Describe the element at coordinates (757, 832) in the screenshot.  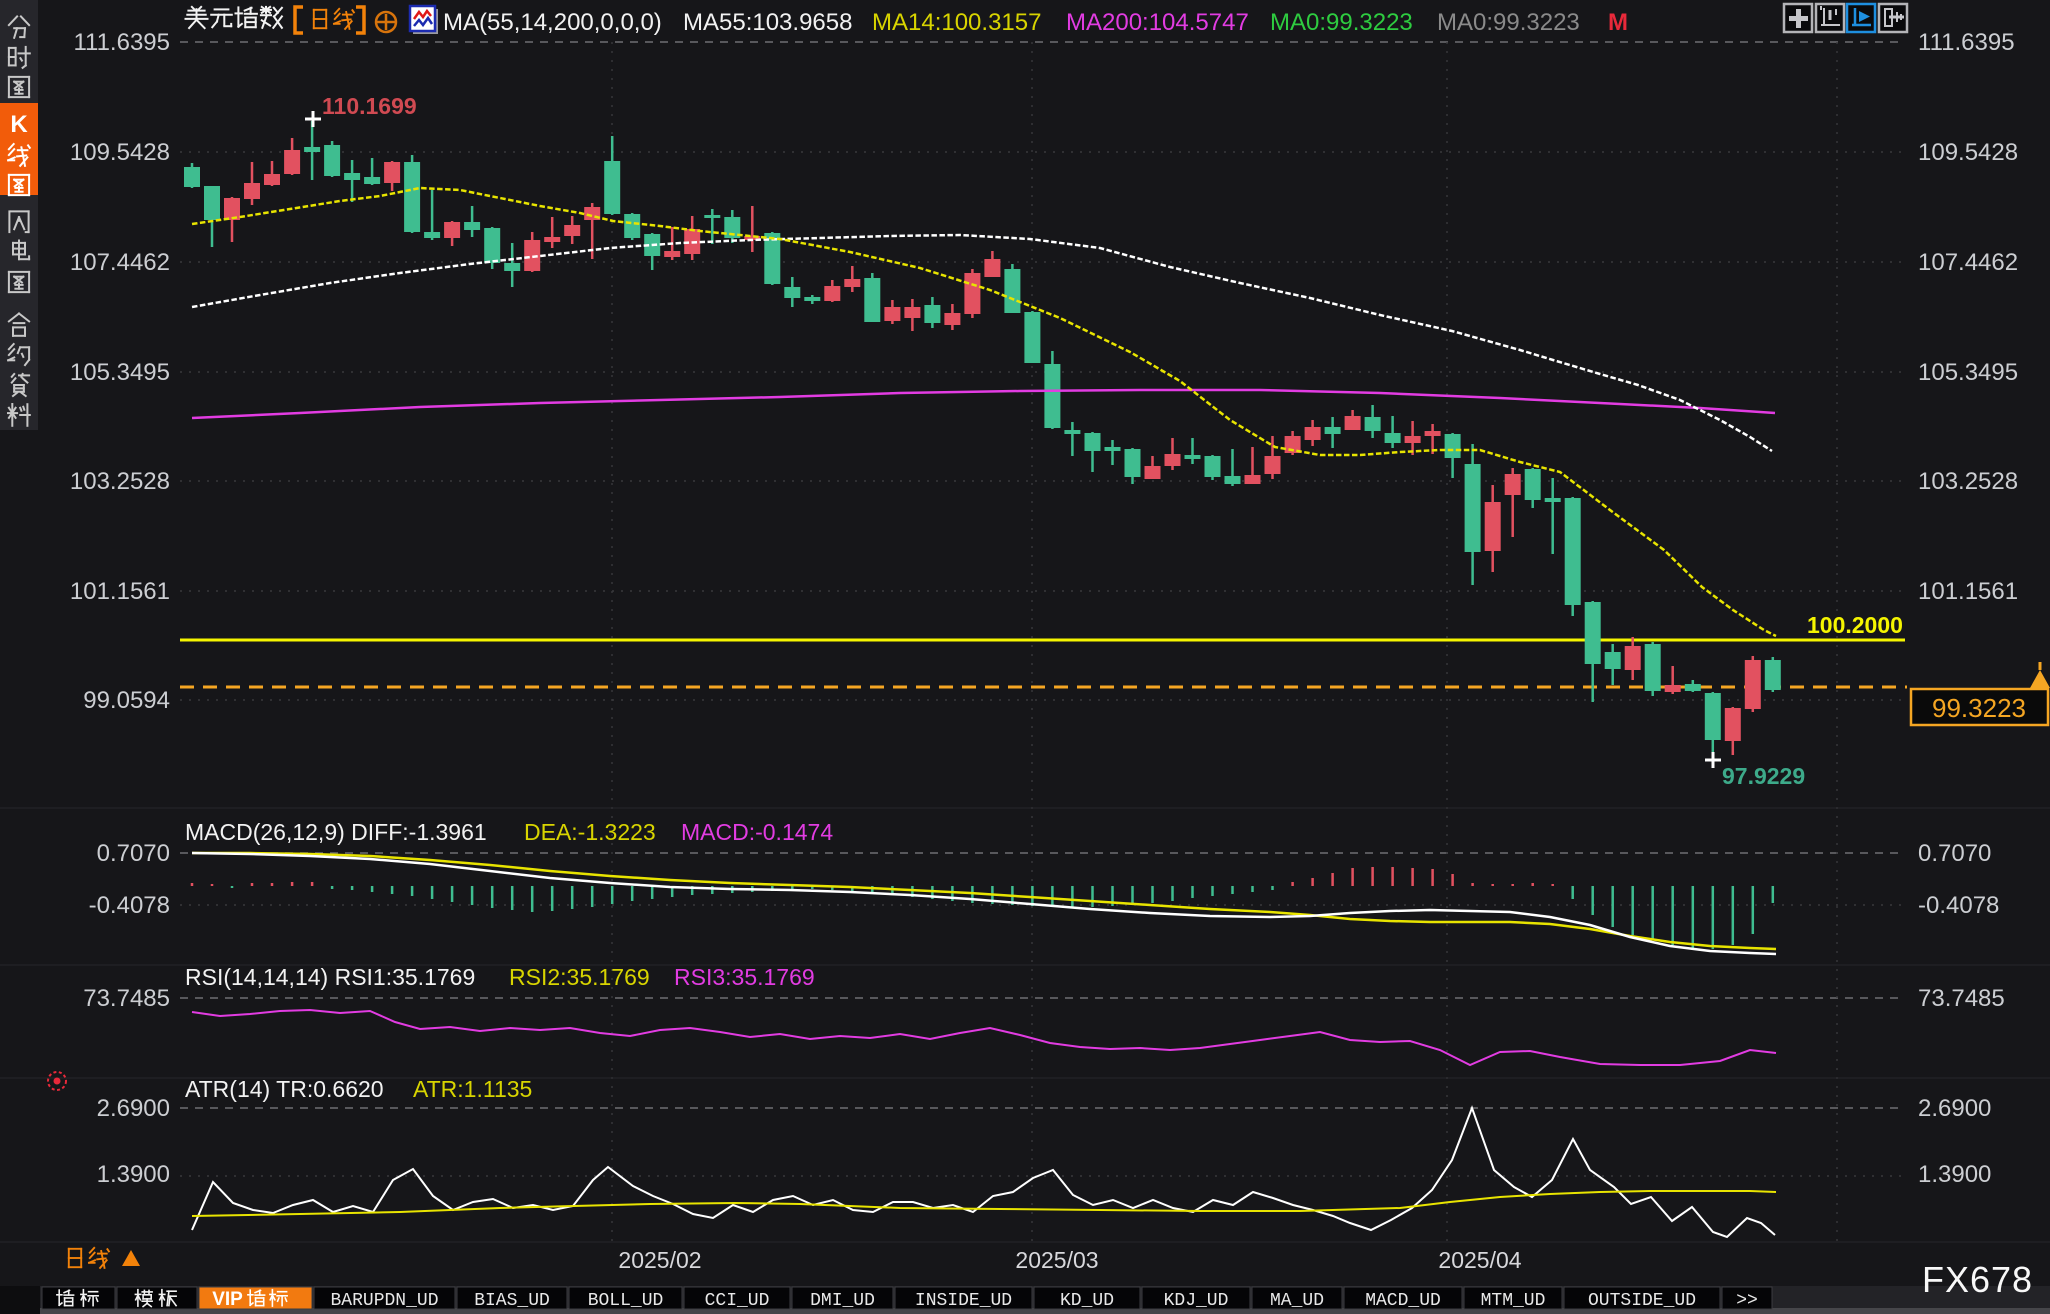
I see `svg-text: MACD:-0.1474` at that location.